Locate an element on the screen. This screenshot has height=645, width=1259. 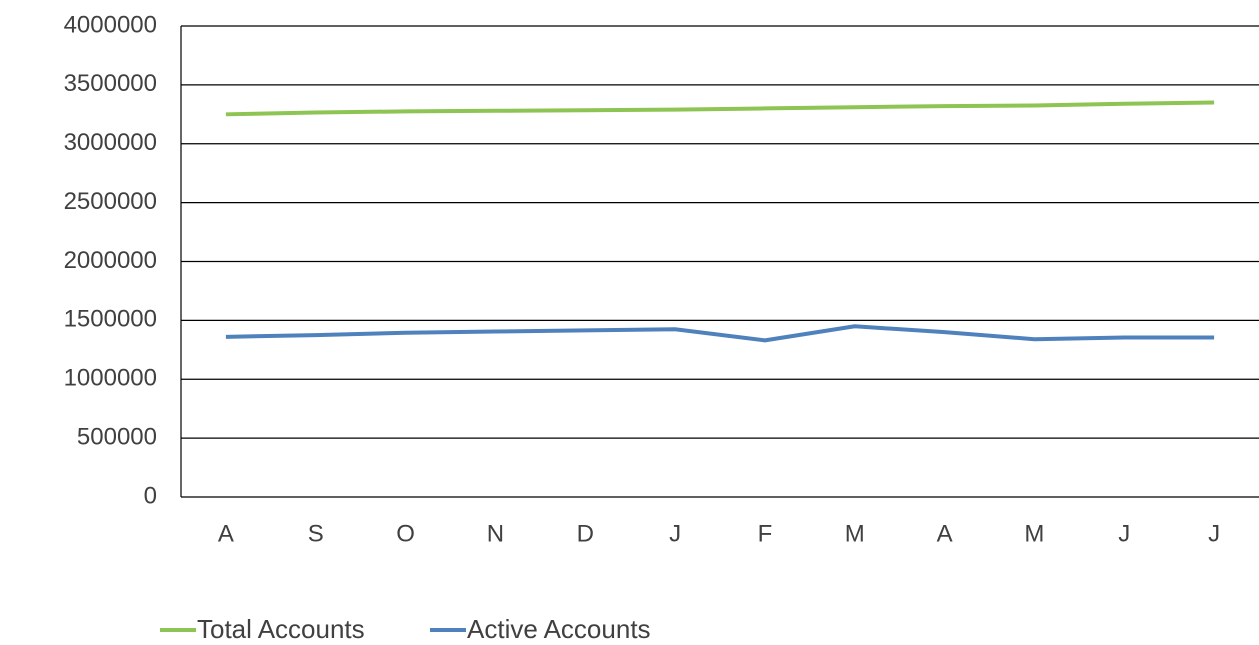
y-tick-label: 1000000 is located at coordinates (110, 378).